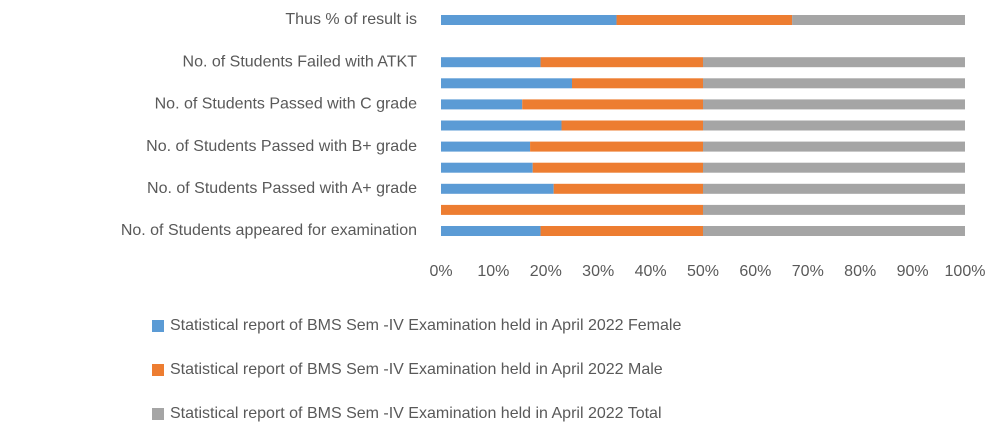 This screenshot has width=987, height=428. Describe the element at coordinates (351, 19) in the screenshot. I see `y-tick-label: Thus % of result is` at that location.